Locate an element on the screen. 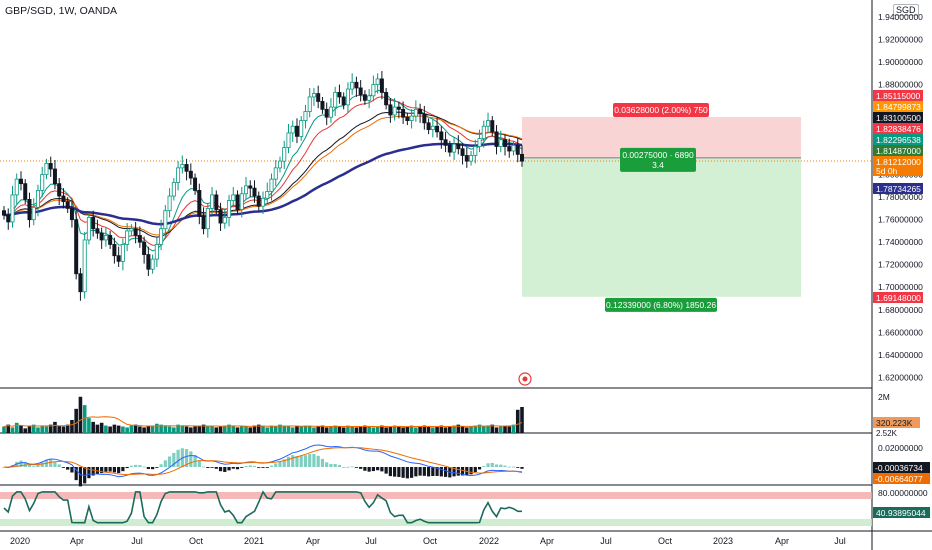  price-axis-tick: 1.94000000 is located at coordinates (900, 17).